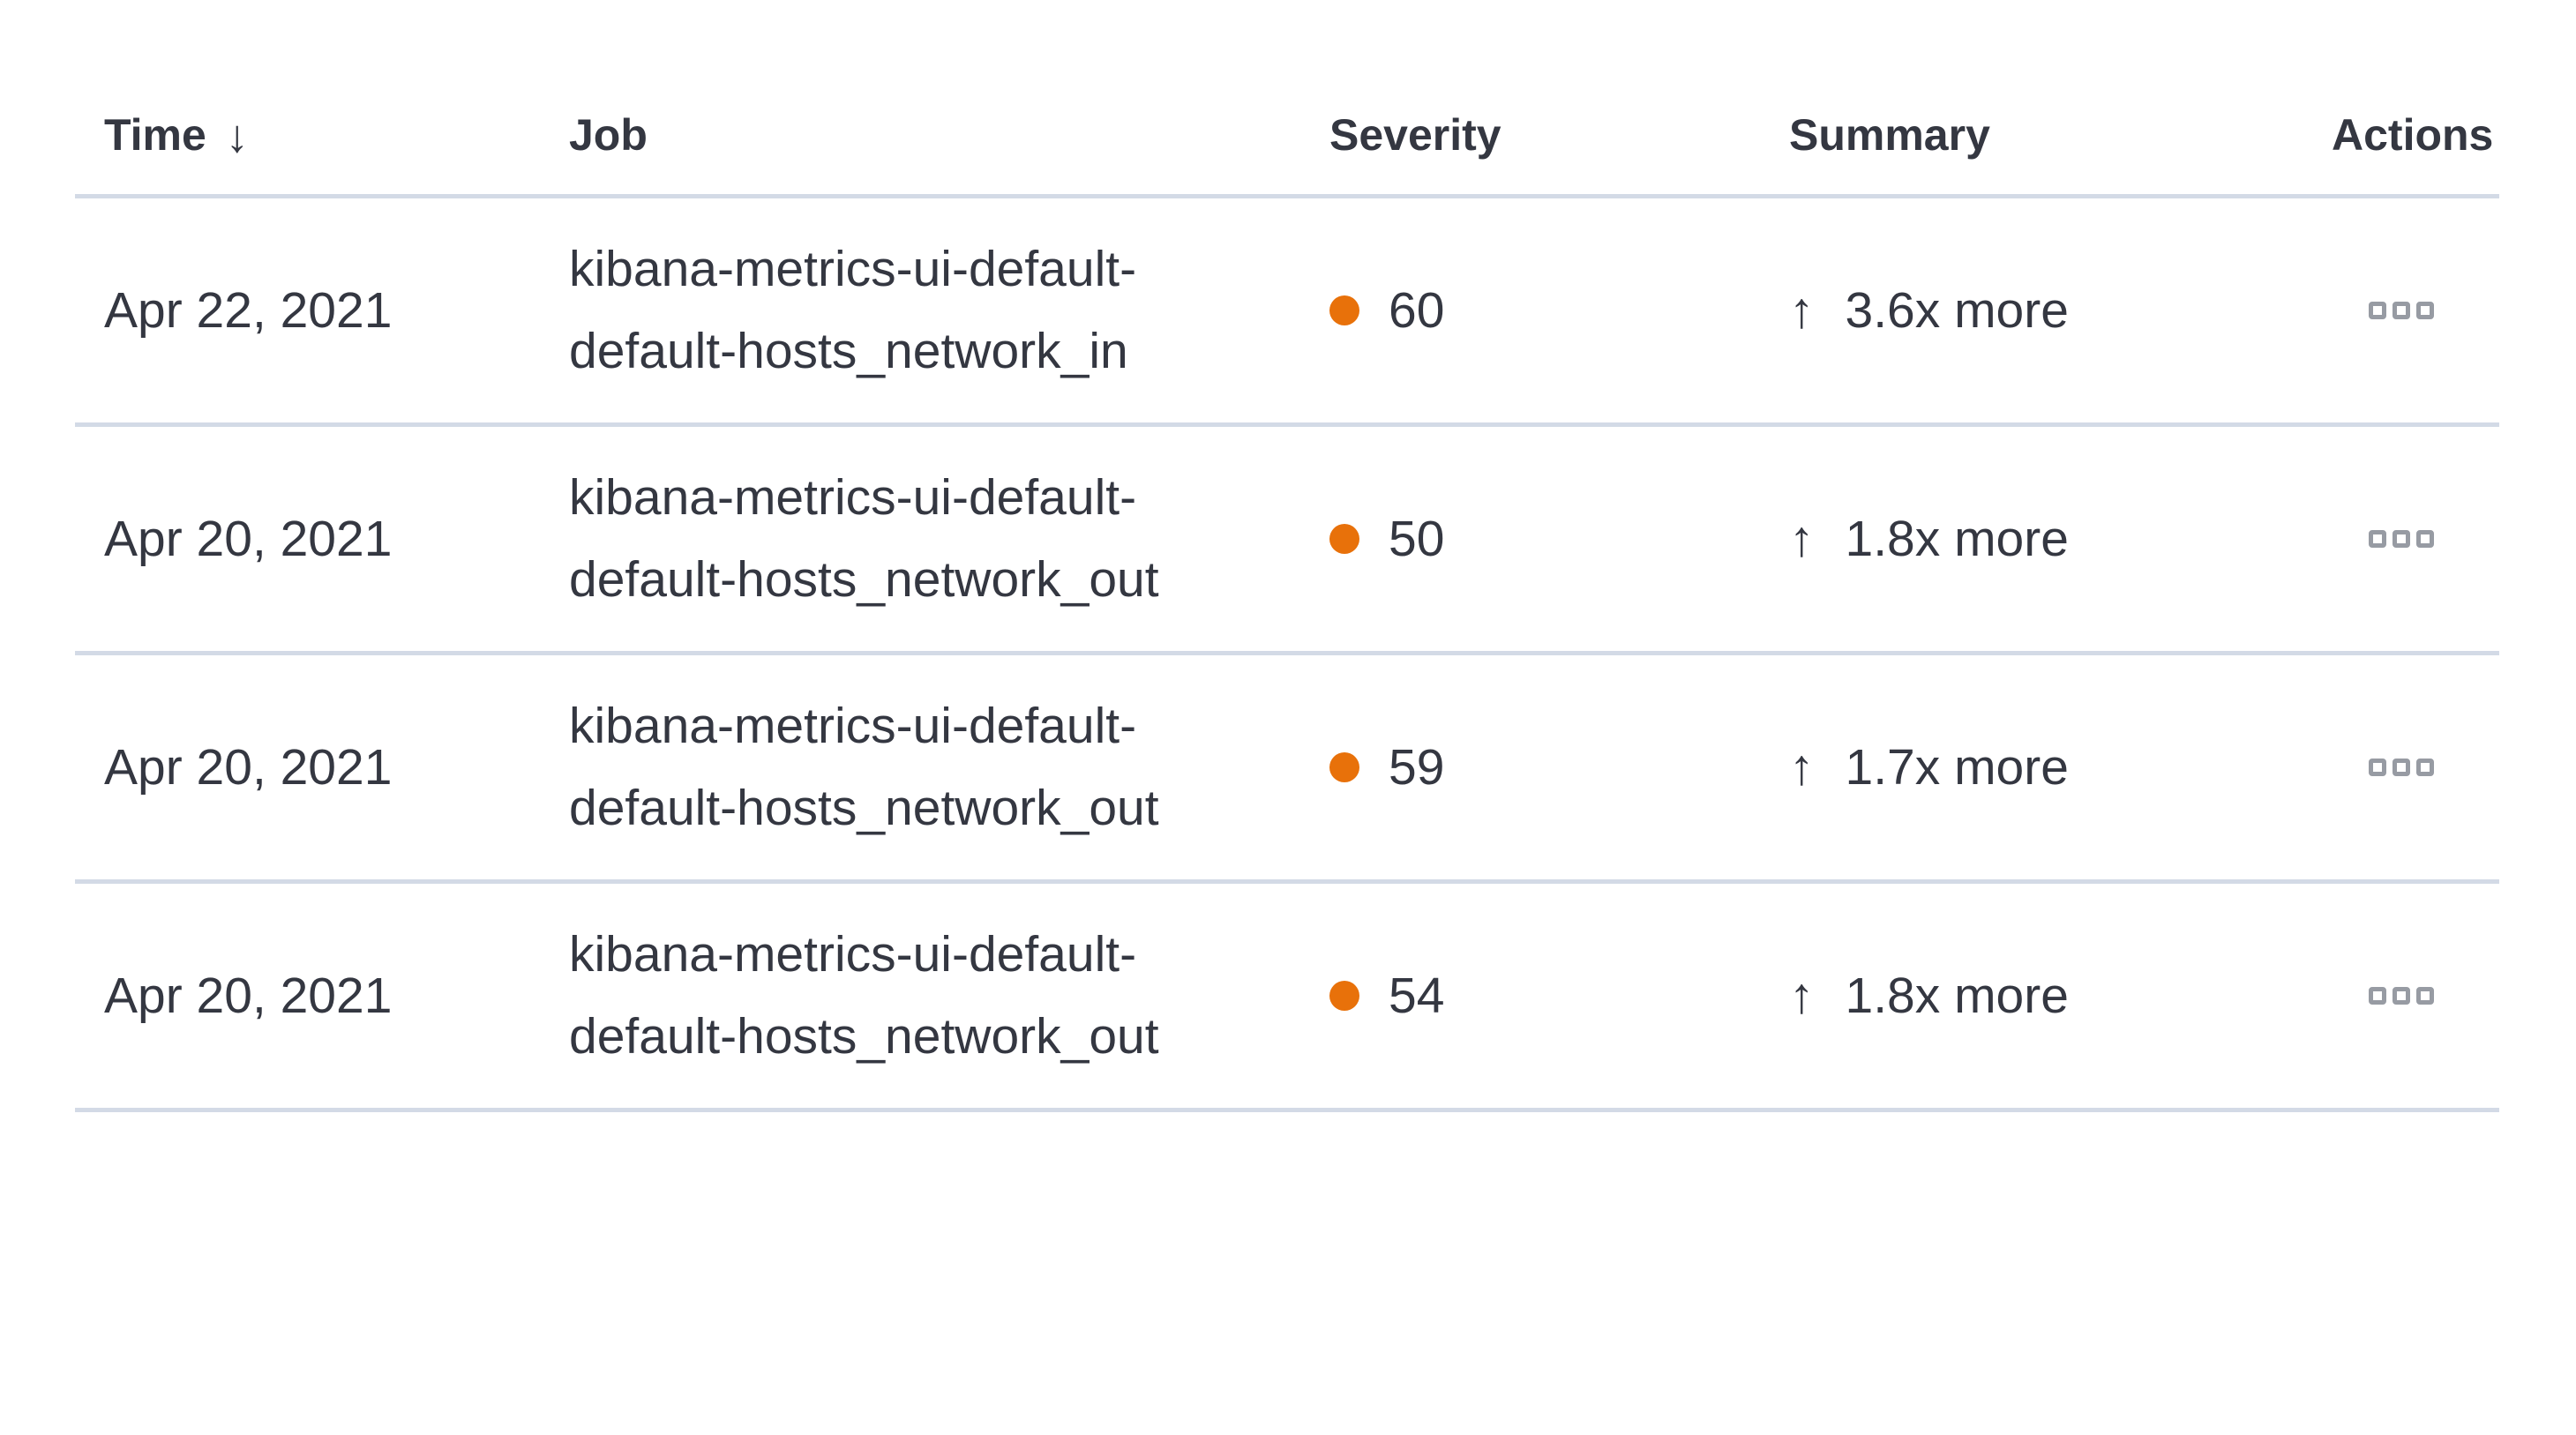 The height and width of the screenshot is (1435, 2576). Describe the element at coordinates (1417, 996) in the screenshot. I see `severity-score: 54` at that location.